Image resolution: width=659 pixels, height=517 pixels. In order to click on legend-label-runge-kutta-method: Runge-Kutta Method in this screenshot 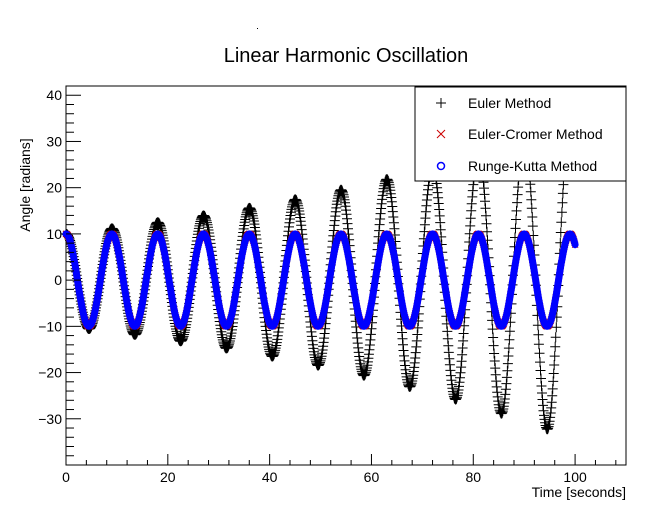, I will do `click(532, 166)`.